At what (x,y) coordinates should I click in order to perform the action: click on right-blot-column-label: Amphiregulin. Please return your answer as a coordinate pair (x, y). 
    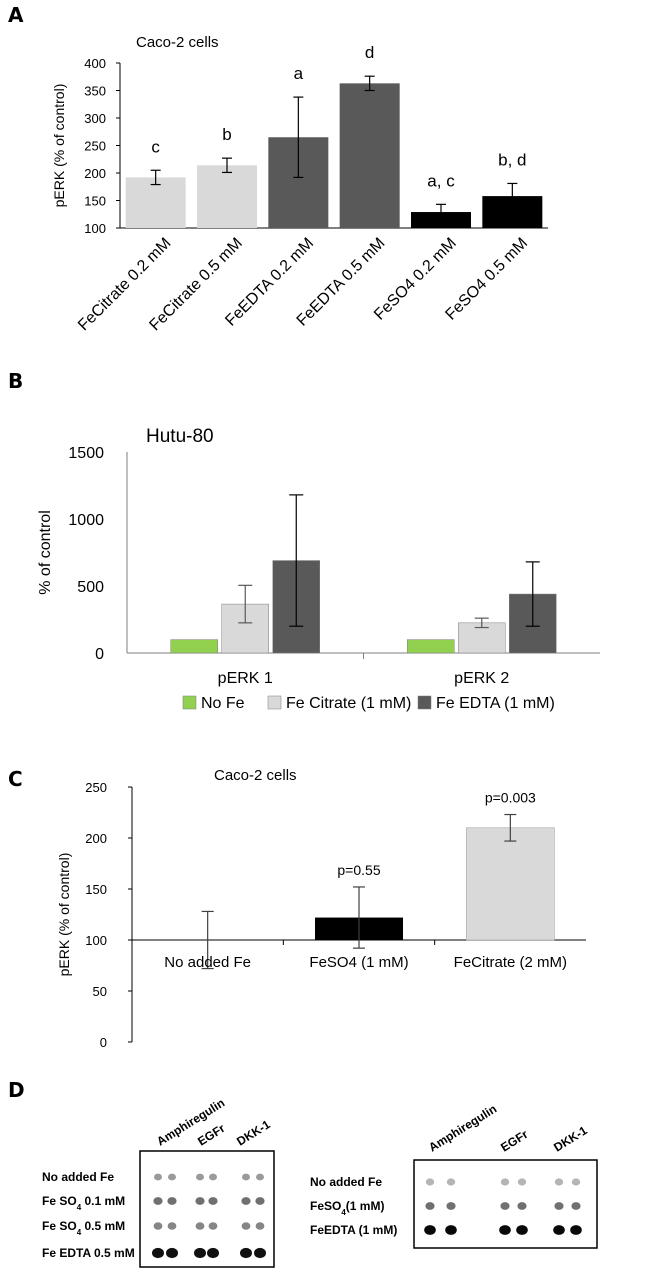
    Looking at the image, I should click on (462, 1128).